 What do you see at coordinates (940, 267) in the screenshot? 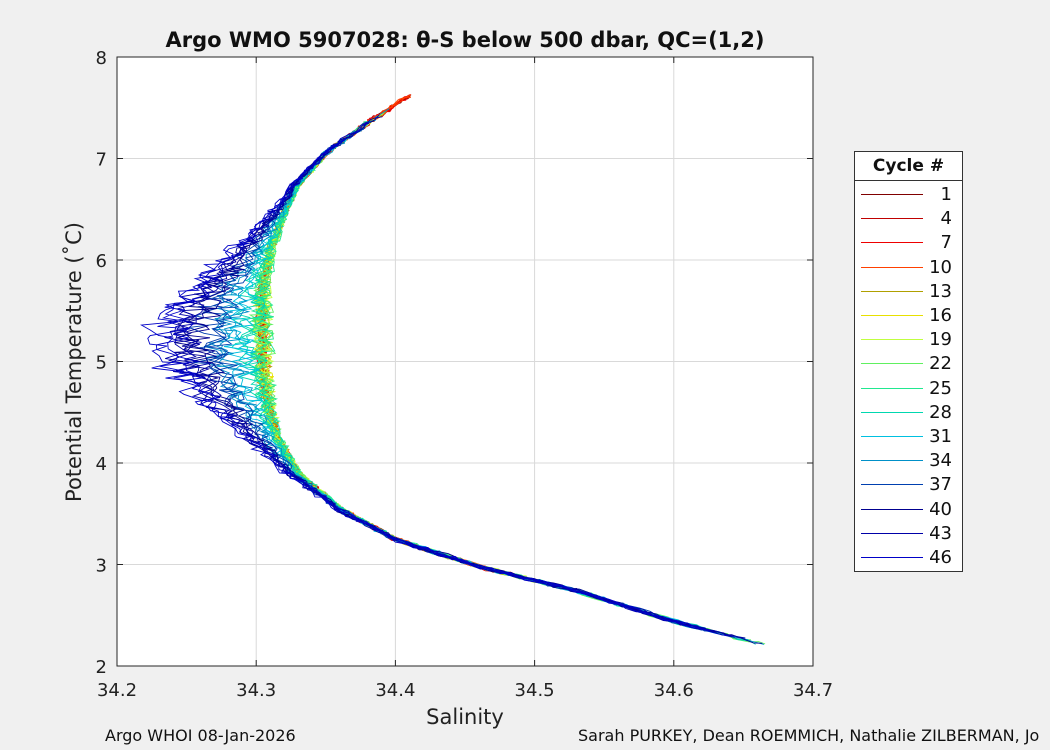
I see `legend-label: 10` at bounding box center [940, 267].